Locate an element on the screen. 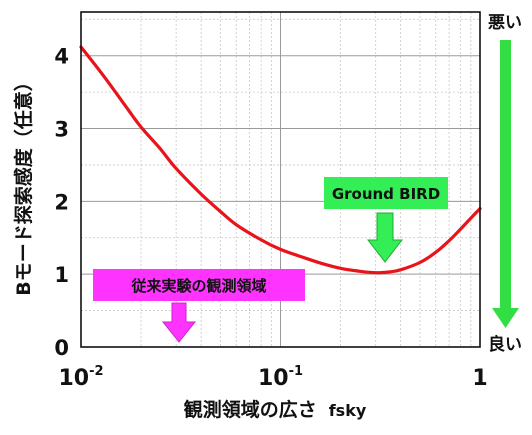 Image resolution: width=532 pixels, height=435 pixels. scale-bottom-label: 良い is located at coordinates (505, 344).